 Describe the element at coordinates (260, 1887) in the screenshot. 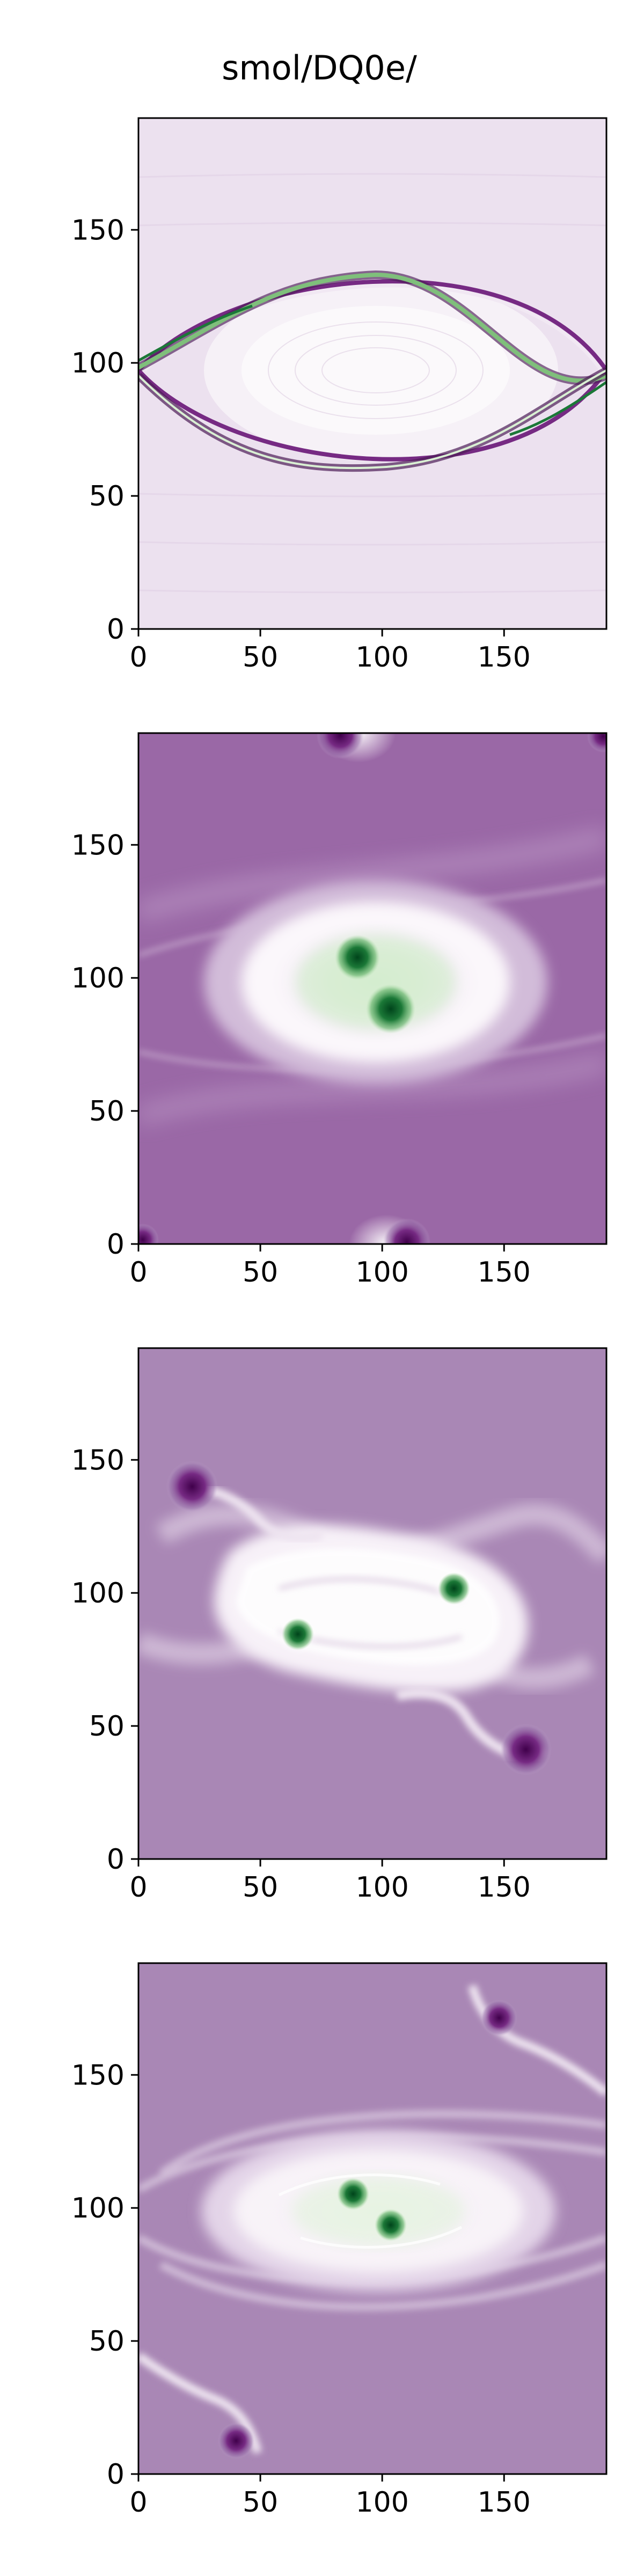

I see `panel-3-xtick-label: 50` at that location.